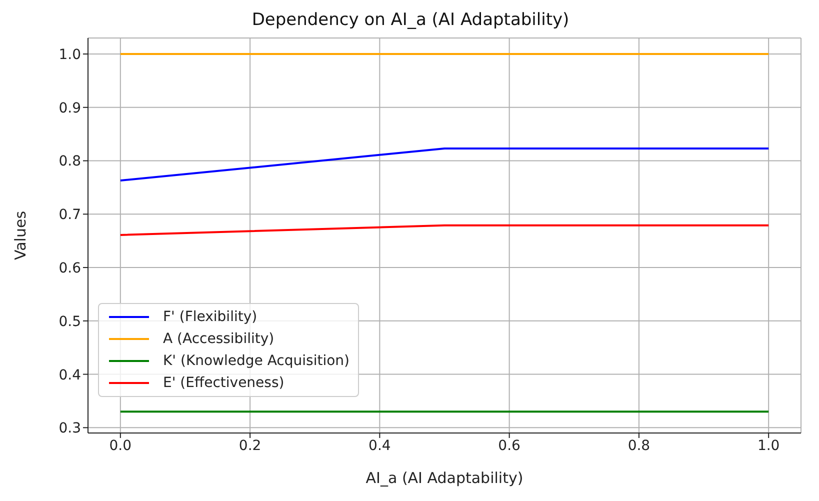 This screenshot has height=501, width=819. Describe the element at coordinates (210, 317) in the screenshot. I see `legend-label: F' (Flexibility)` at that location.